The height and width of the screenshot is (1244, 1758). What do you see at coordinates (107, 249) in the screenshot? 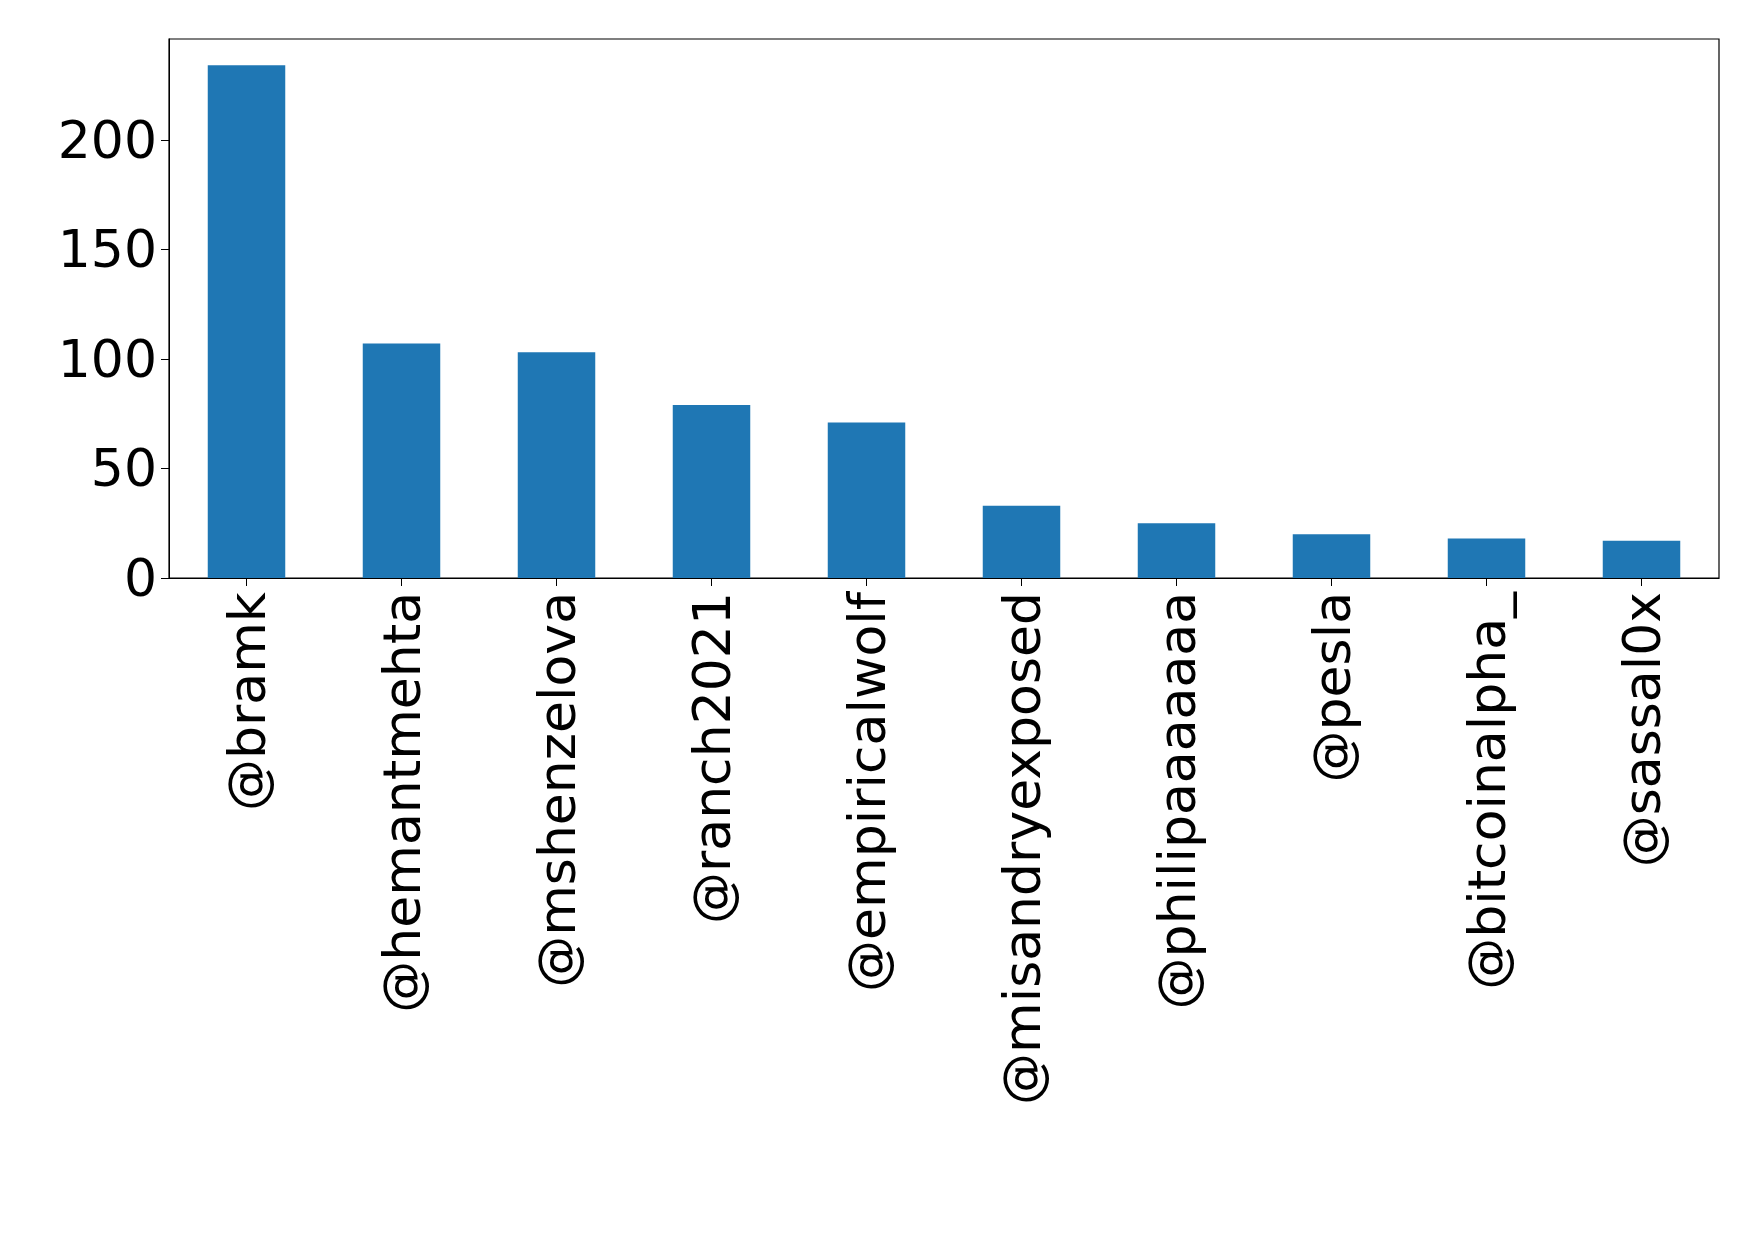
I see `y-tick-label: 150` at bounding box center [107, 249].